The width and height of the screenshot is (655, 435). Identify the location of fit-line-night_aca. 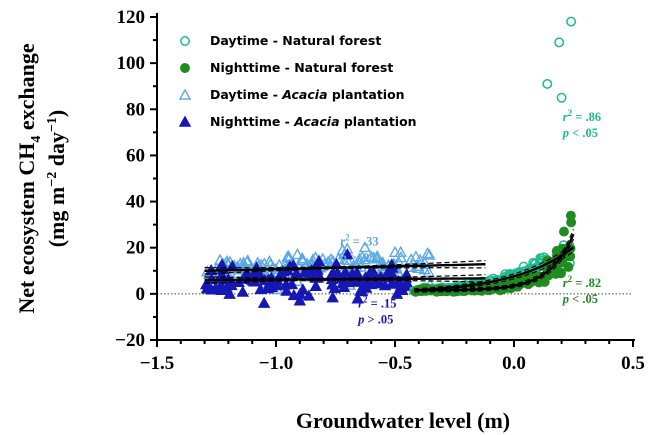
(345, 279).